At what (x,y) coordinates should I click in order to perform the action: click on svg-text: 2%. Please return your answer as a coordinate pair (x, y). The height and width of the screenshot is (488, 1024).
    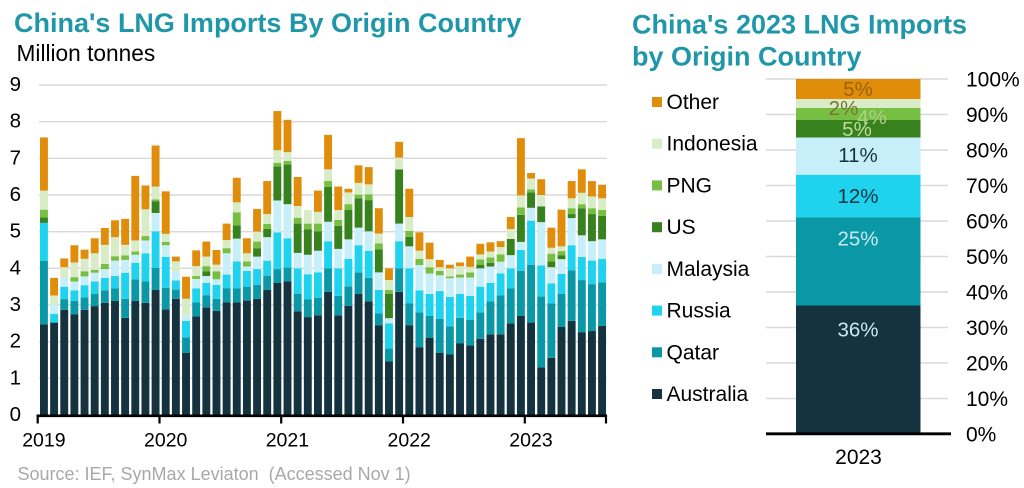
    Looking at the image, I should click on (844, 108).